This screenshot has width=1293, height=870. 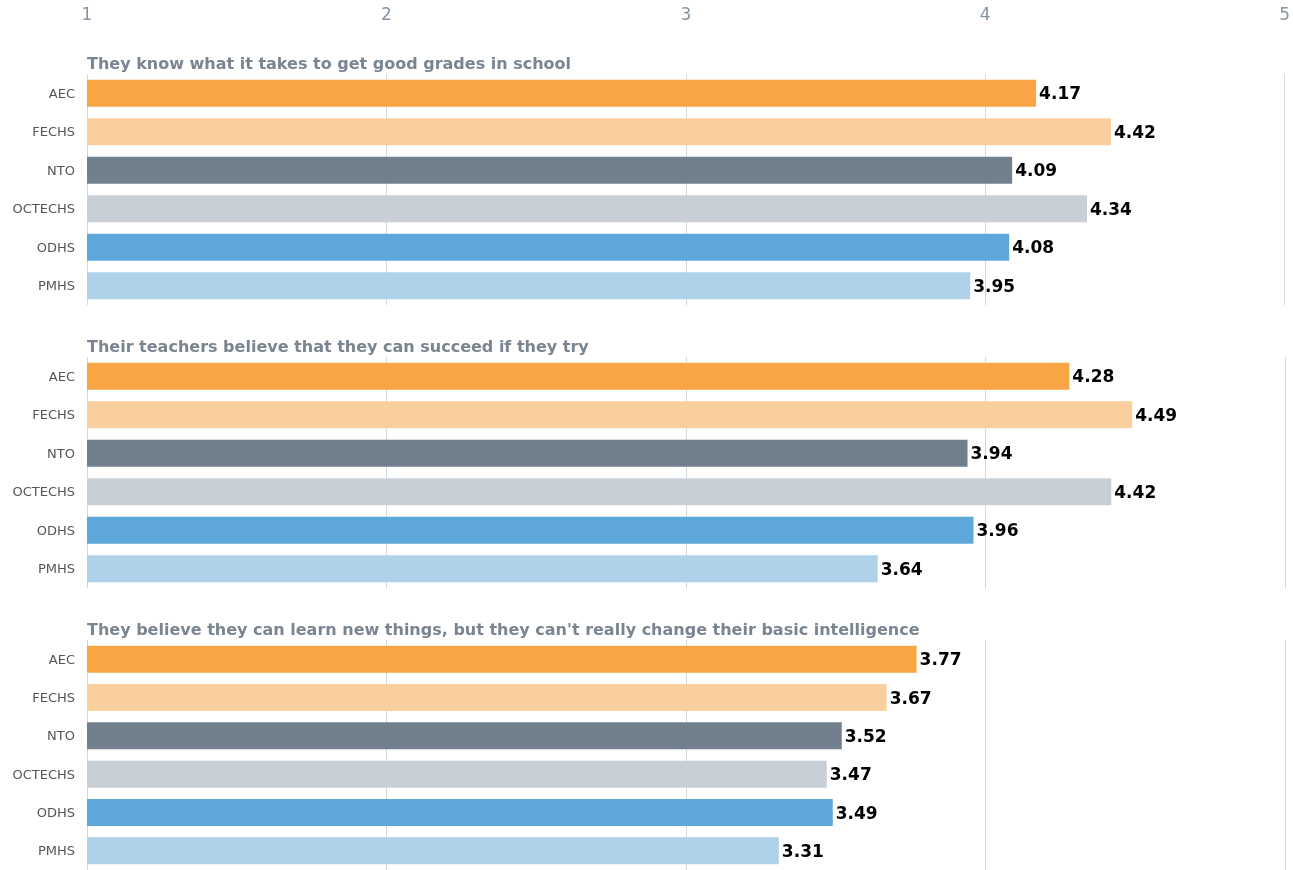 What do you see at coordinates (1036, 170) in the screenshot?
I see `data-label: 4.09` at bounding box center [1036, 170].